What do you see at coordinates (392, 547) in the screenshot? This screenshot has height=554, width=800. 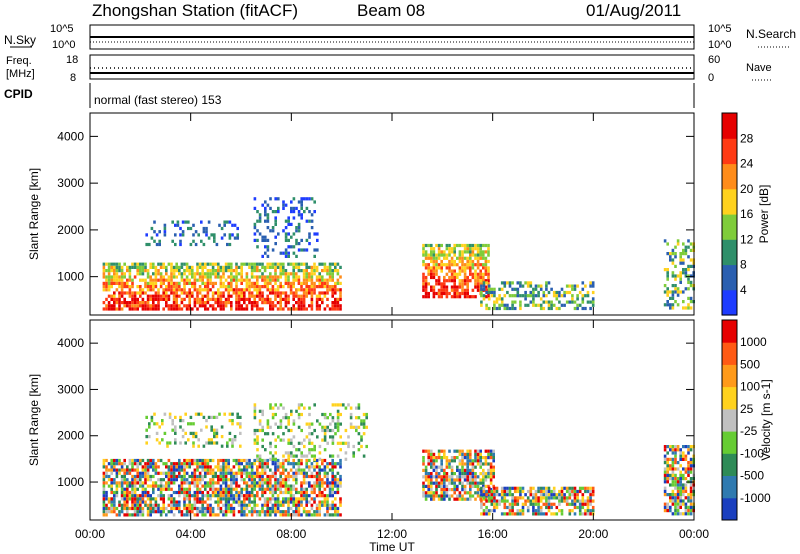 I see `x-axis-label: Time UT` at bounding box center [392, 547].